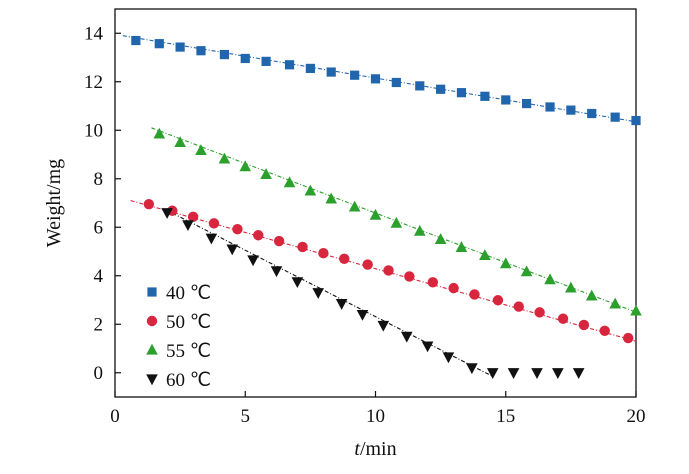  I want to click on y-tick-label: 12, so click(93, 82).